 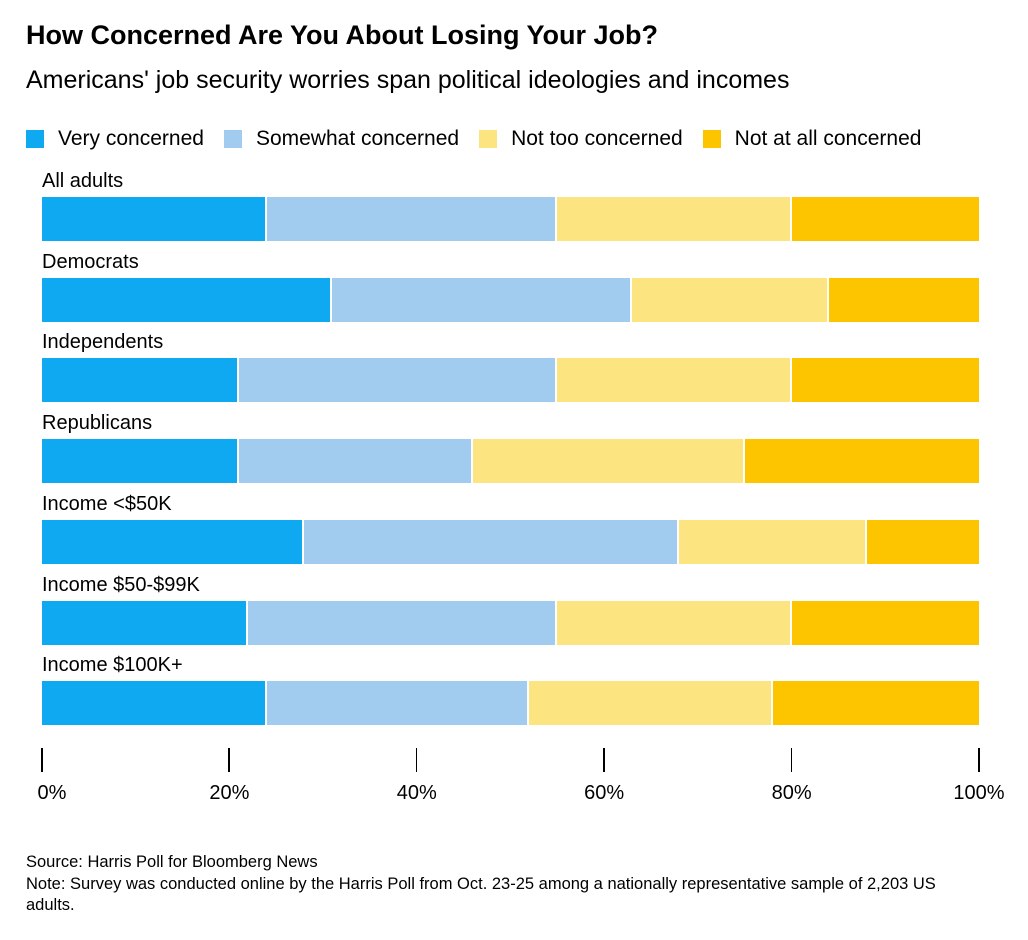 I want to click on x-tick-label: 0%, so click(x=52, y=793).